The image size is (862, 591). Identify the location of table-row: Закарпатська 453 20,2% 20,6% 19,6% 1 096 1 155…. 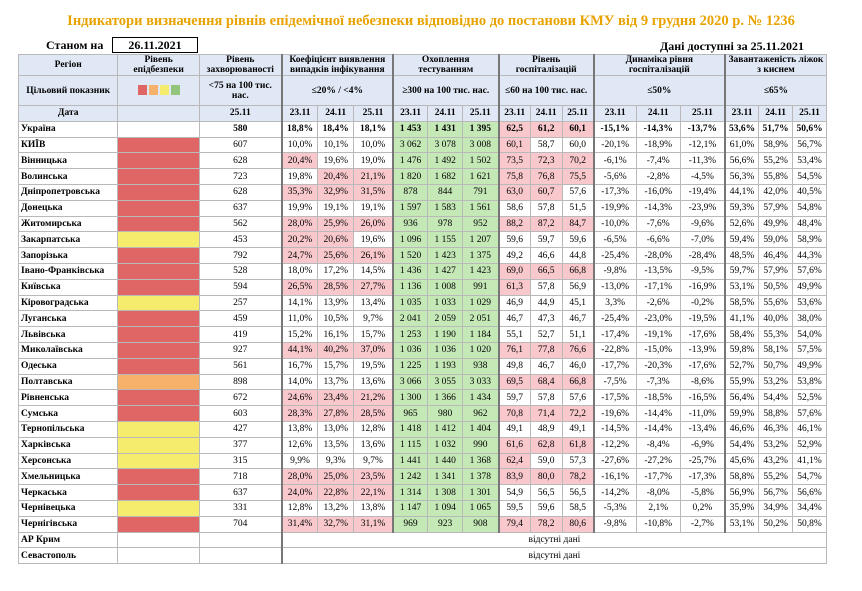
(422, 240).